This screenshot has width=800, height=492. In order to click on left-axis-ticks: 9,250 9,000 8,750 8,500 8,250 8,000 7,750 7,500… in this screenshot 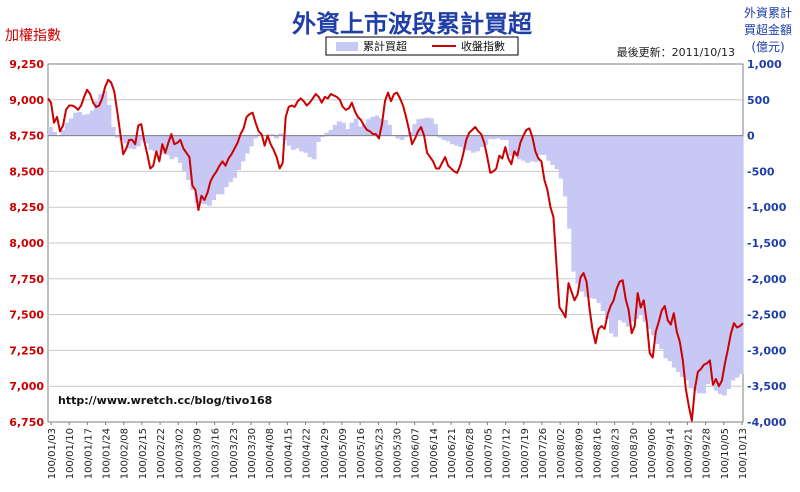, I will do `click(26, 243)`.